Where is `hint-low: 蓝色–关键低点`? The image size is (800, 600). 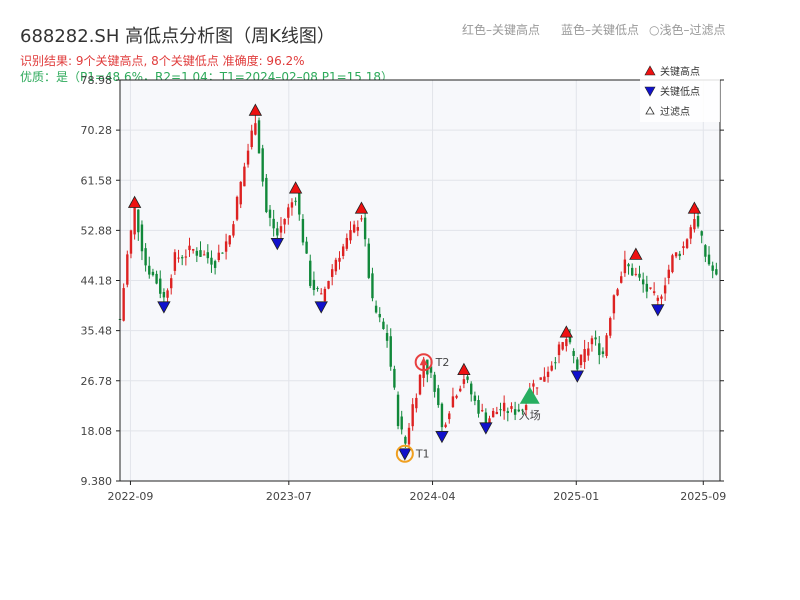
hint-low: 蓝色–关键低点 is located at coordinates (600, 30).